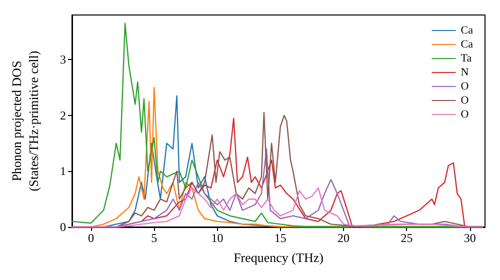 The height and width of the screenshot is (280, 500). Describe the element at coordinates (63, 59) in the screenshot. I see `y-tick-label: 3` at that location.